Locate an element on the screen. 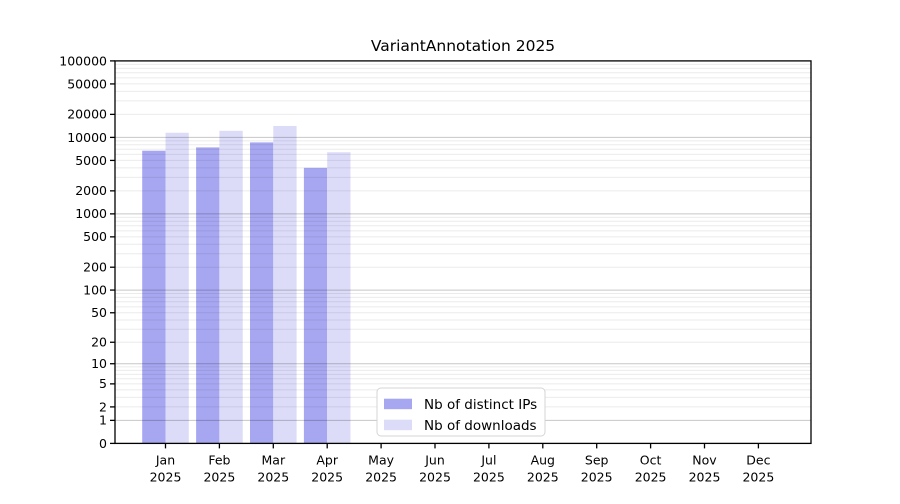 The height and width of the screenshot is (504, 900). bar-feb-distinct-ips is located at coordinates (208, 295).